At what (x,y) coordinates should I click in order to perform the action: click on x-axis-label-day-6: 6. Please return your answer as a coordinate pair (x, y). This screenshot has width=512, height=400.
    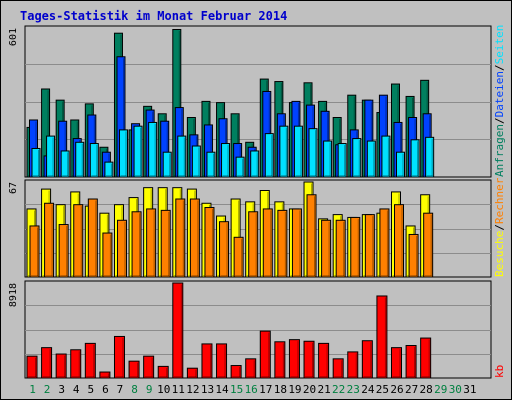
    Looking at the image, I should click on (105, 389).